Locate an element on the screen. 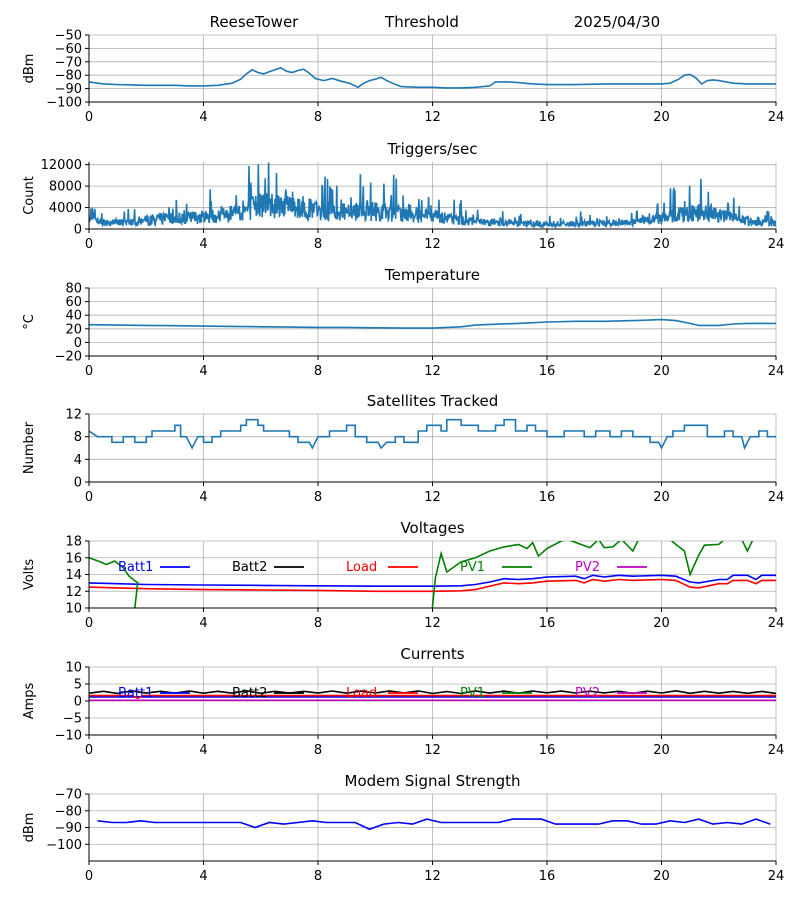 The image size is (800, 900). y-tick-label: 18 is located at coordinates (73, 542).